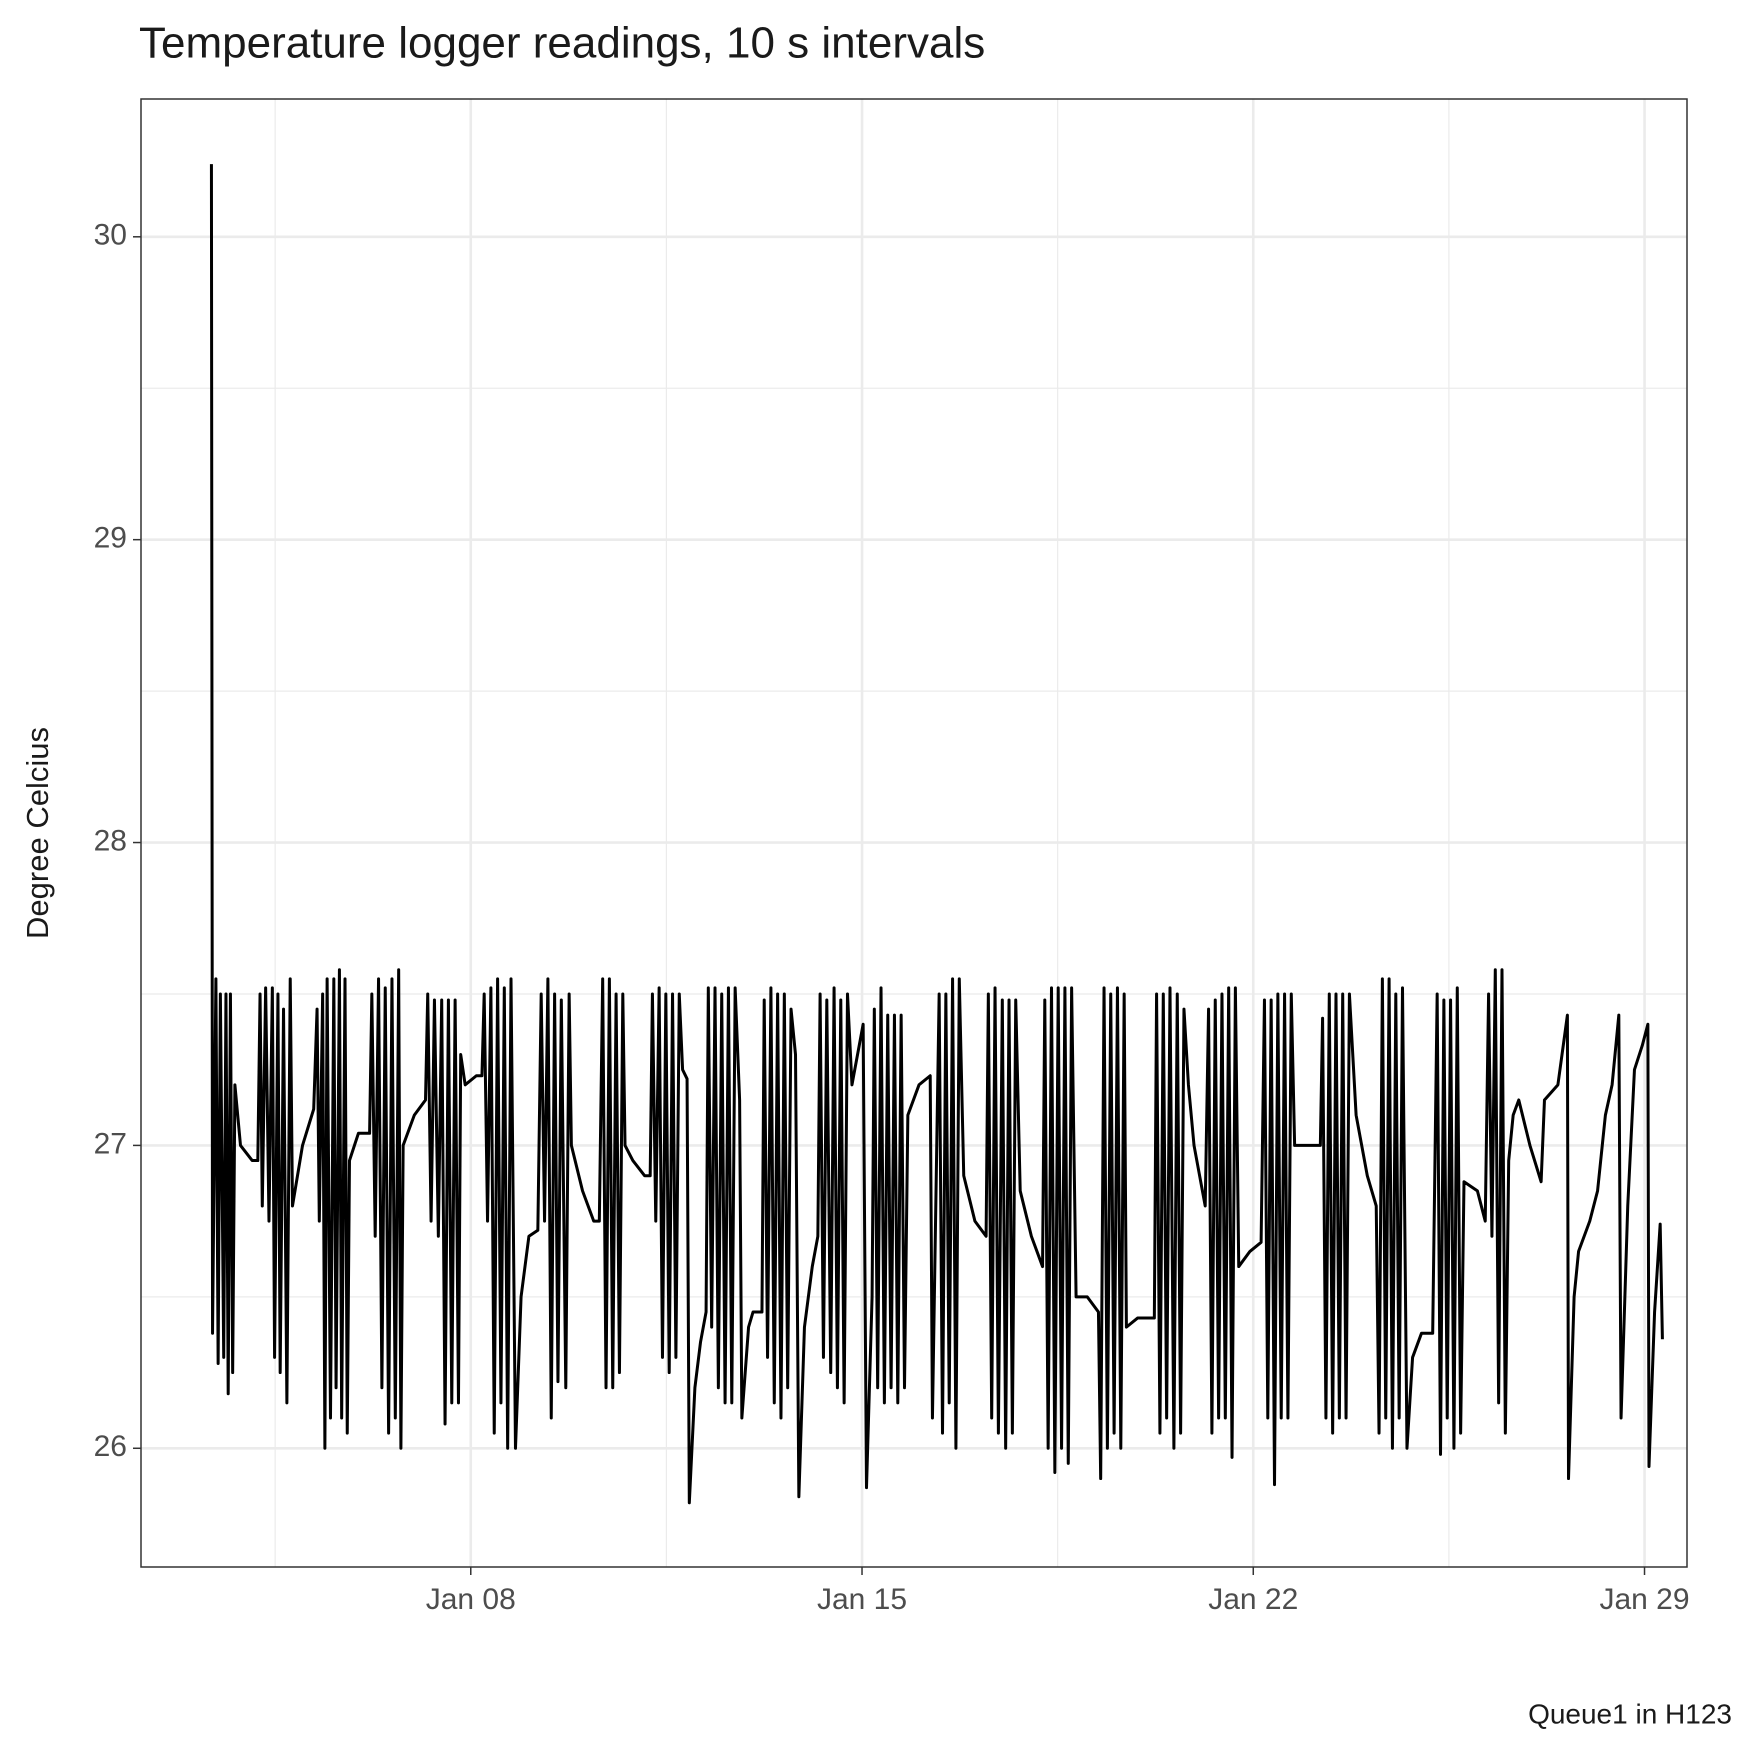 This screenshot has width=1749, height=1749. Describe the element at coordinates (862, 1599) in the screenshot. I see `x-tick-label: Jan 15` at that location.